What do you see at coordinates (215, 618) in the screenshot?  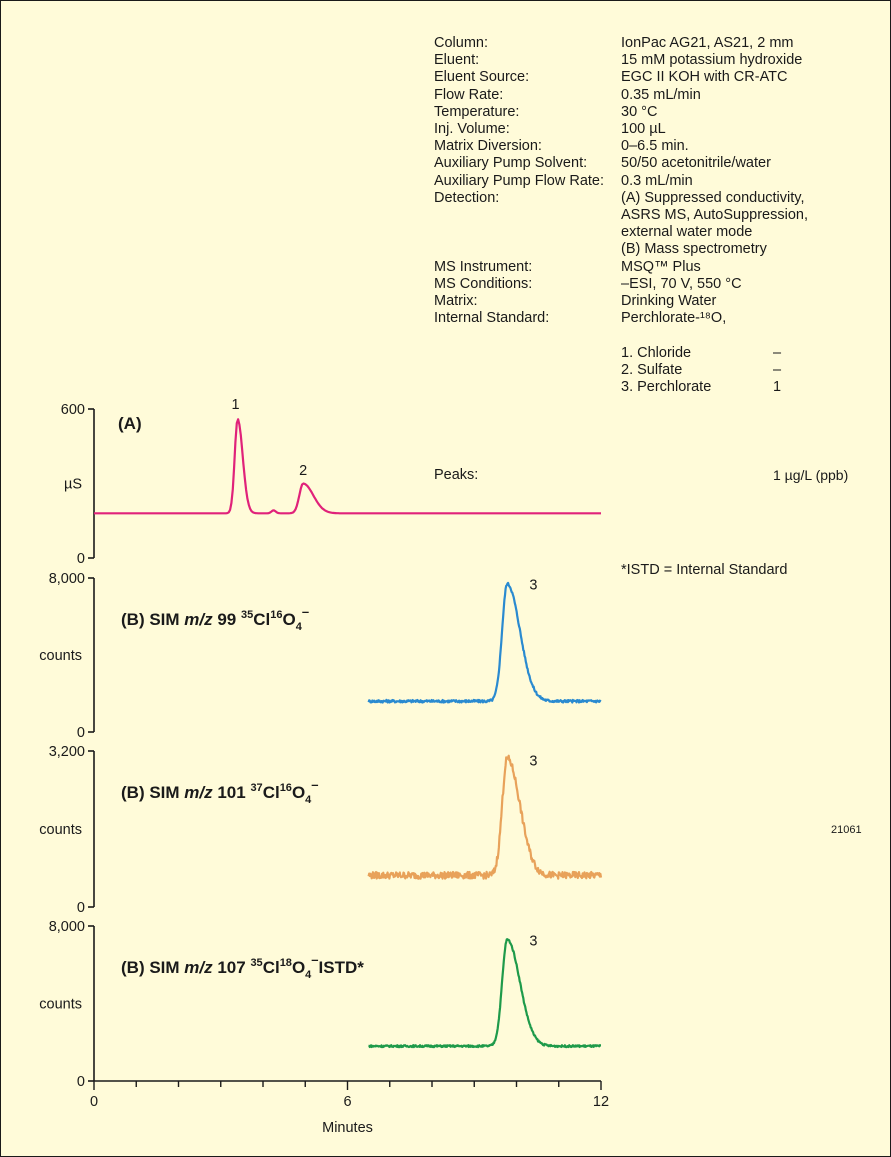 I see `panel-title: (B) SIM m/z 99 35Cl16O4–` at bounding box center [215, 618].